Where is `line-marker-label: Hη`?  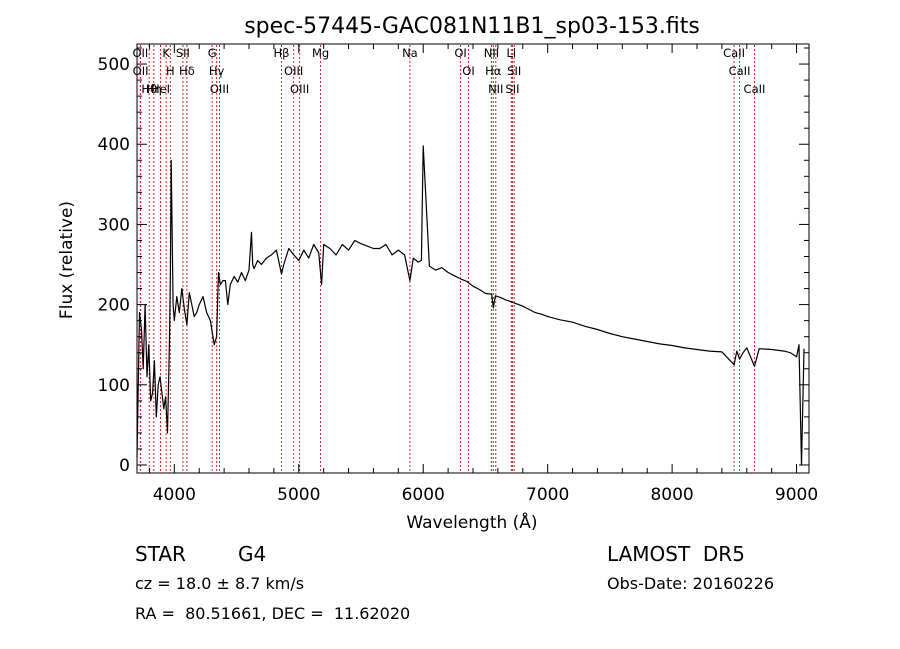 line-marker-label: Hη is located at coordinates (154, 89).